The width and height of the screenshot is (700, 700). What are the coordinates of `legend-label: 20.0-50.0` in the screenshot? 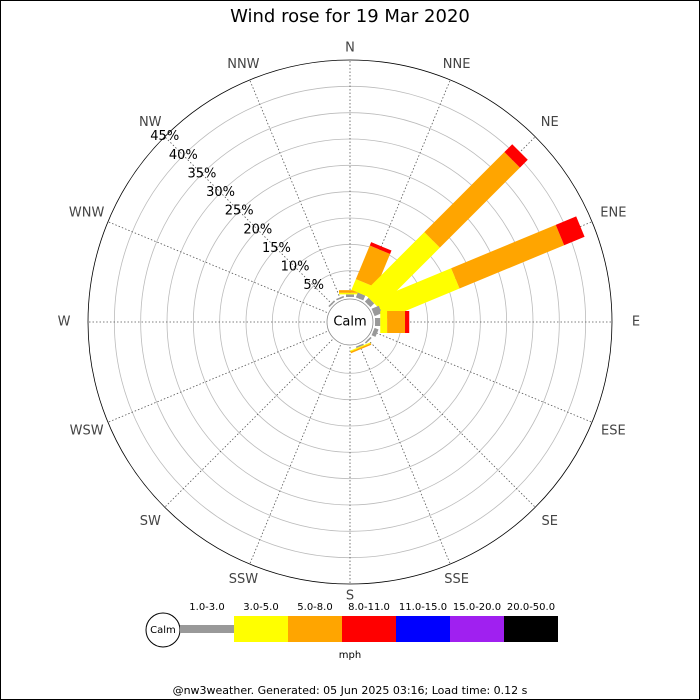 It's located at (531, 607).